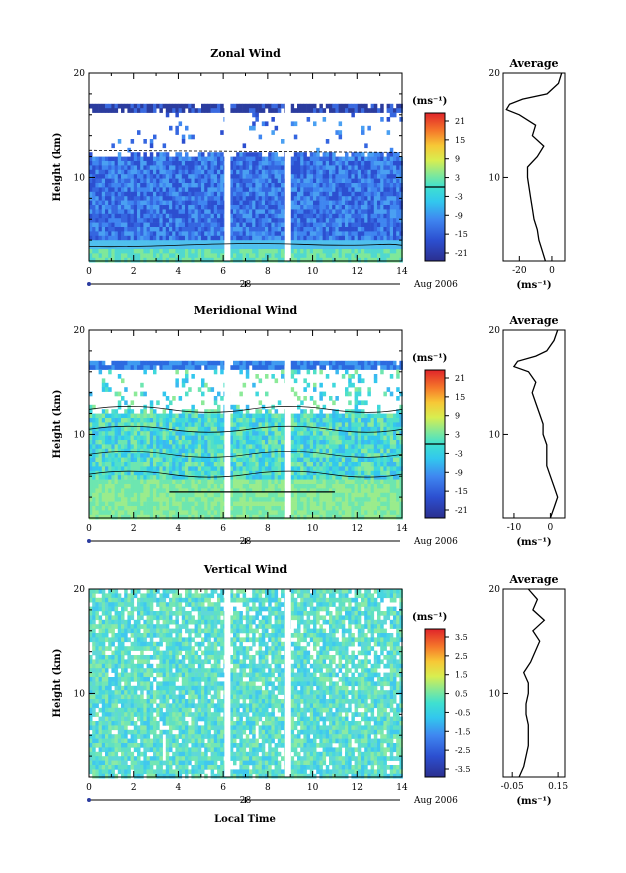 The image size is (626, 873). I want to click on colorbar-tick-label: -2.5, so click(462, 750).